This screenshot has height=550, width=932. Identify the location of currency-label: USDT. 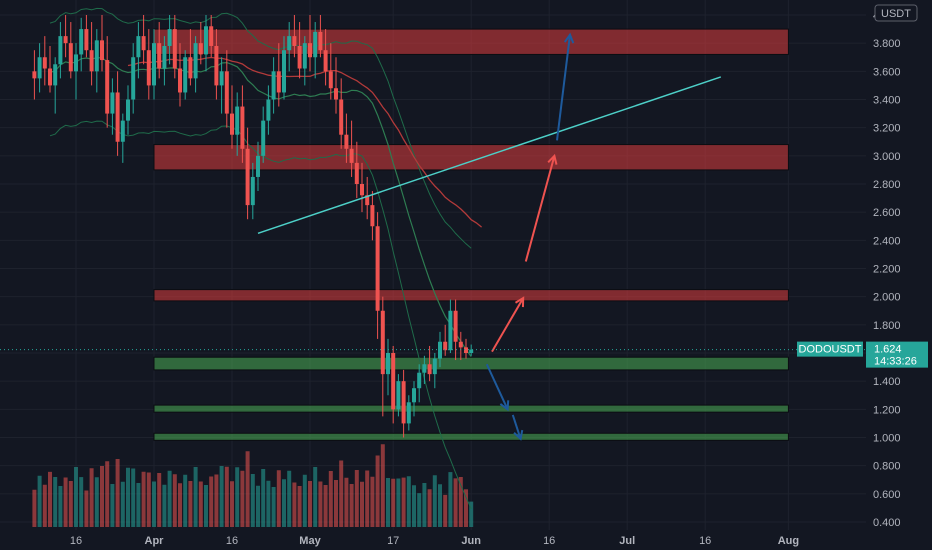
(896, 14).